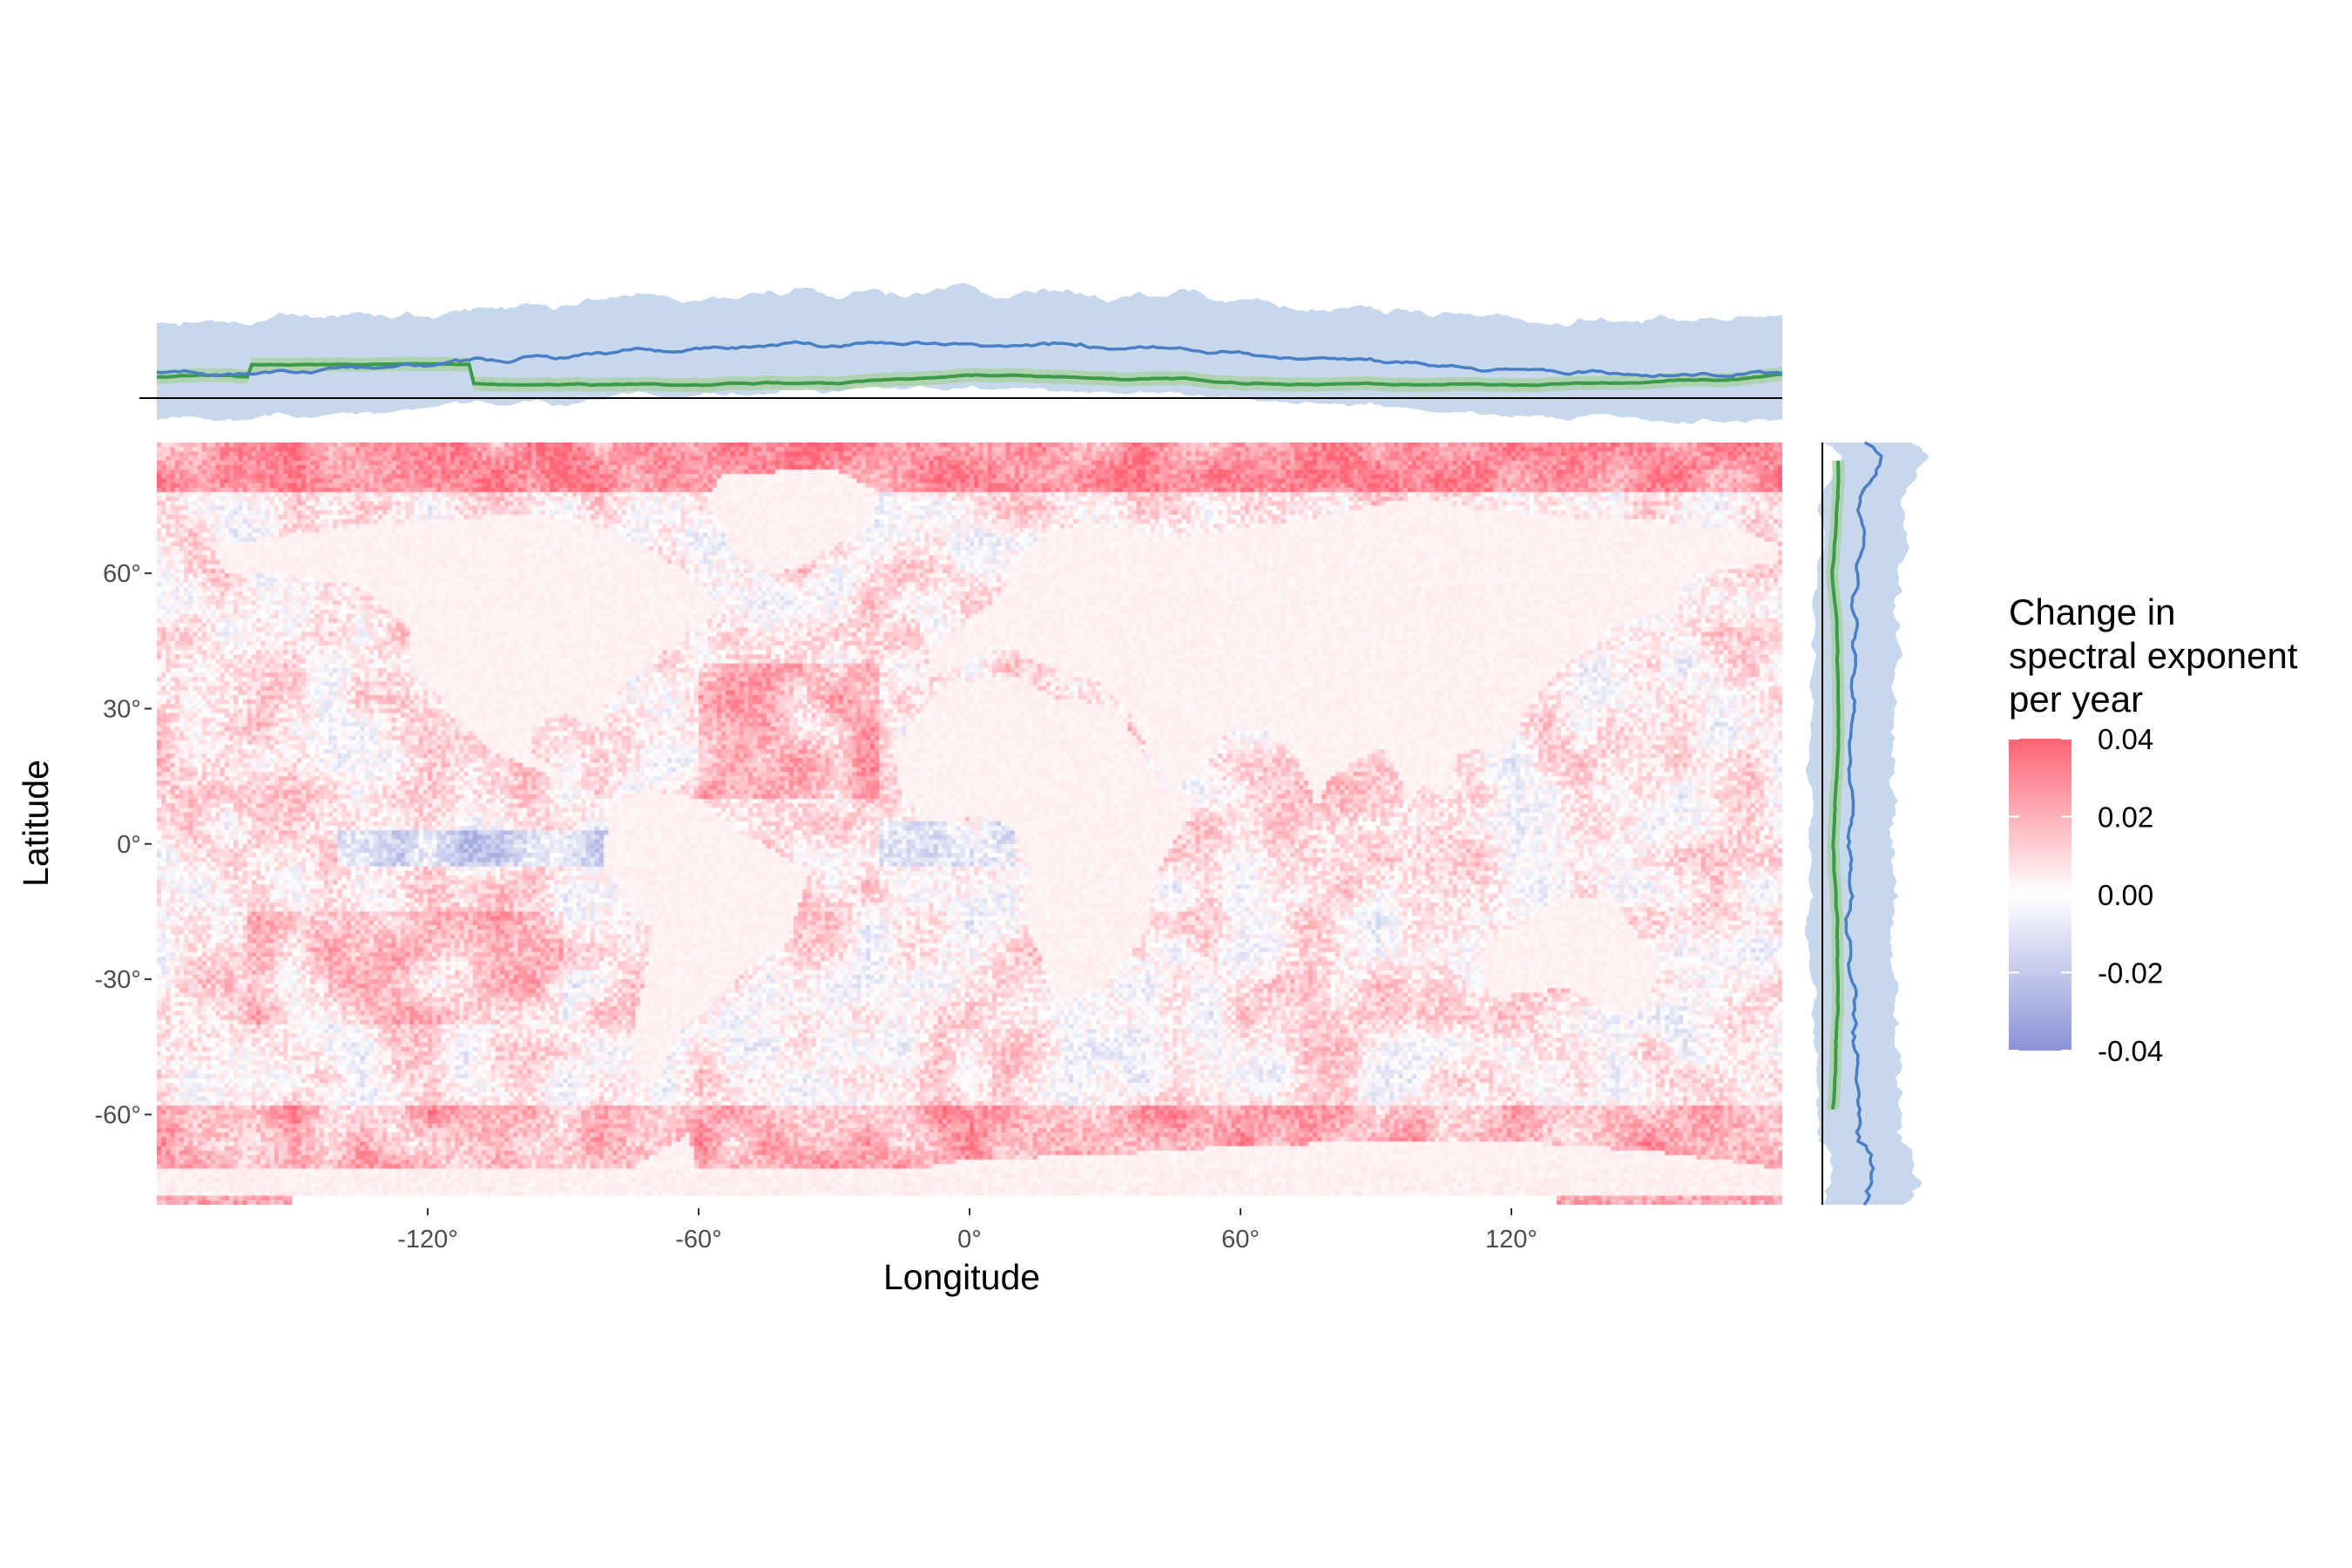 The height and width of the screenshot is (1568, 2352). I want to click on x-tick-label: -60°, so click(698, 1240).